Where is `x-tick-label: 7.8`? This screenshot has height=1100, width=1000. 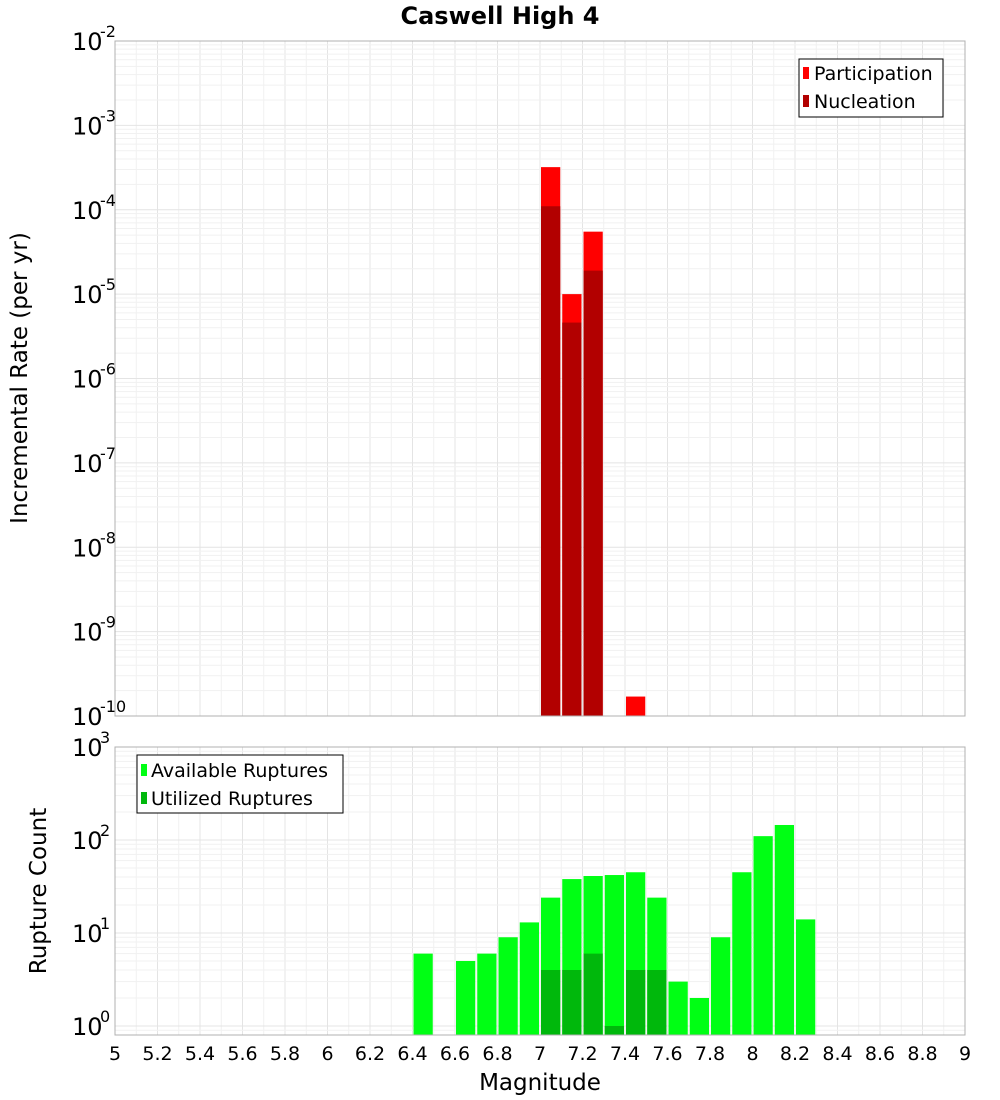 x-tick-label: 7.8 is located at coordinates (710, 1054).